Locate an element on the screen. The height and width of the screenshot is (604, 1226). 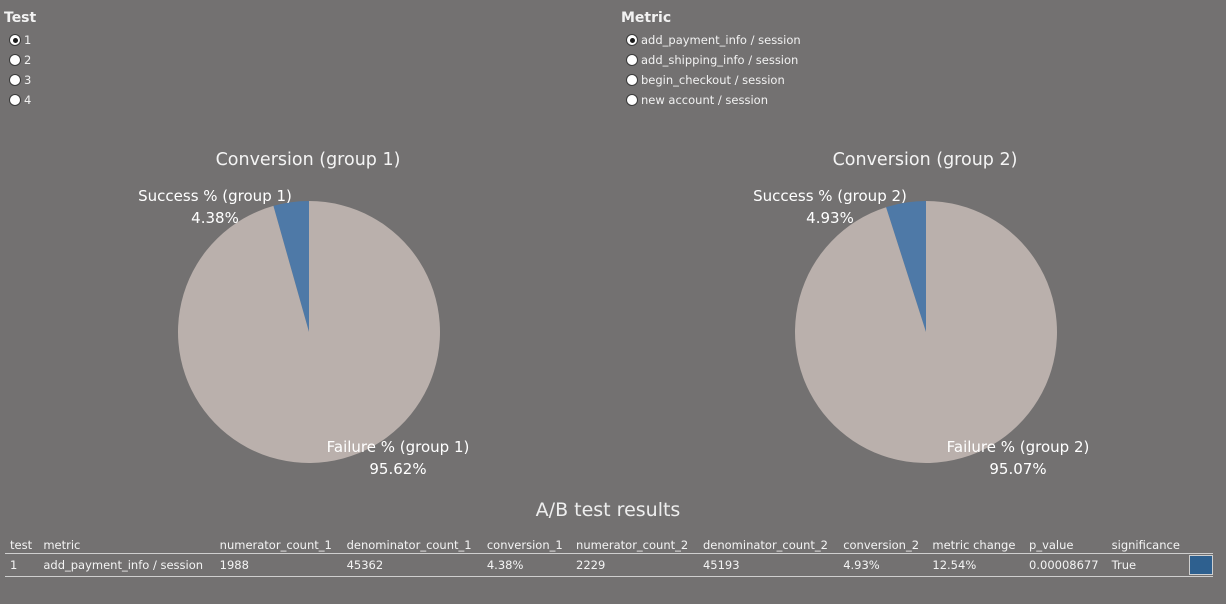
metric-option-label: add_payment_info / session is located at coordinates (721, 40).